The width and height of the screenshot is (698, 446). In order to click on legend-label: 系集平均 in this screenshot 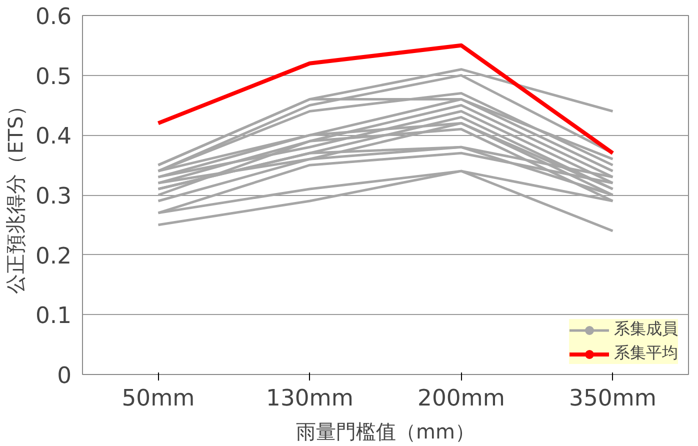, I will do `click(646, 353)`.